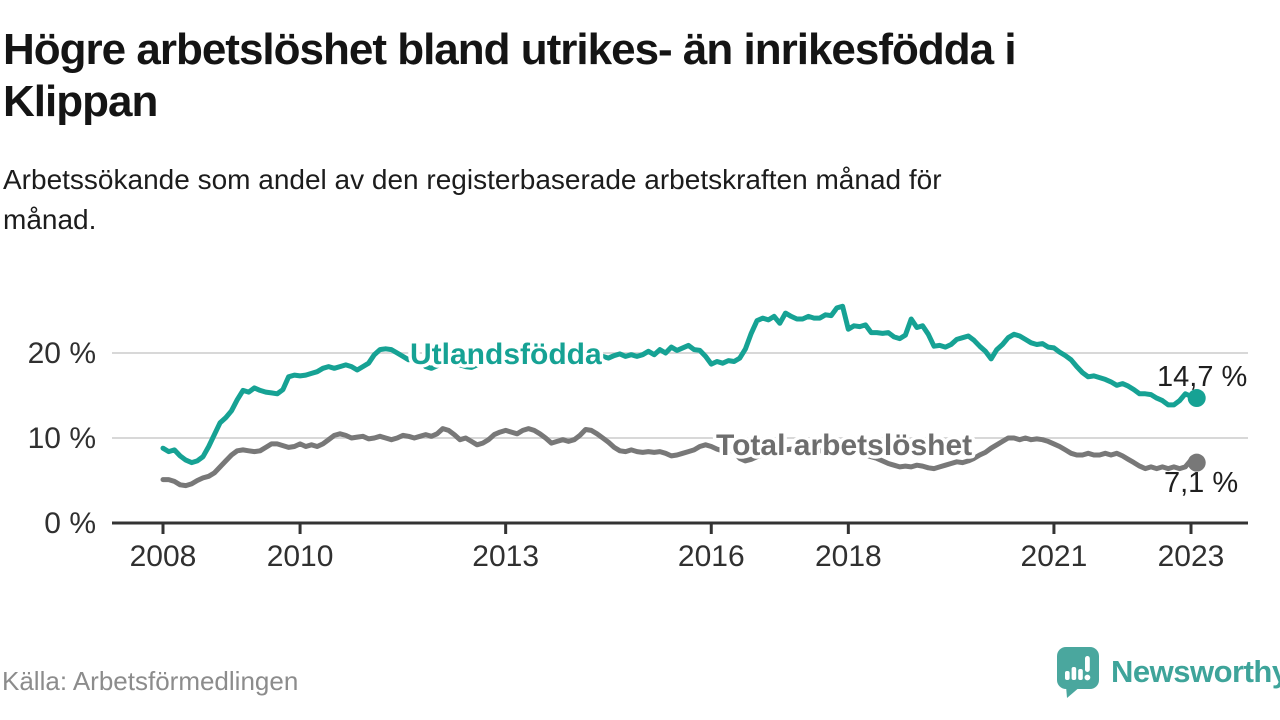 This screenshot has width=1280, height=720. I want to click on newsworthy-wordmark: Newsworthy, so click(1195, 671).